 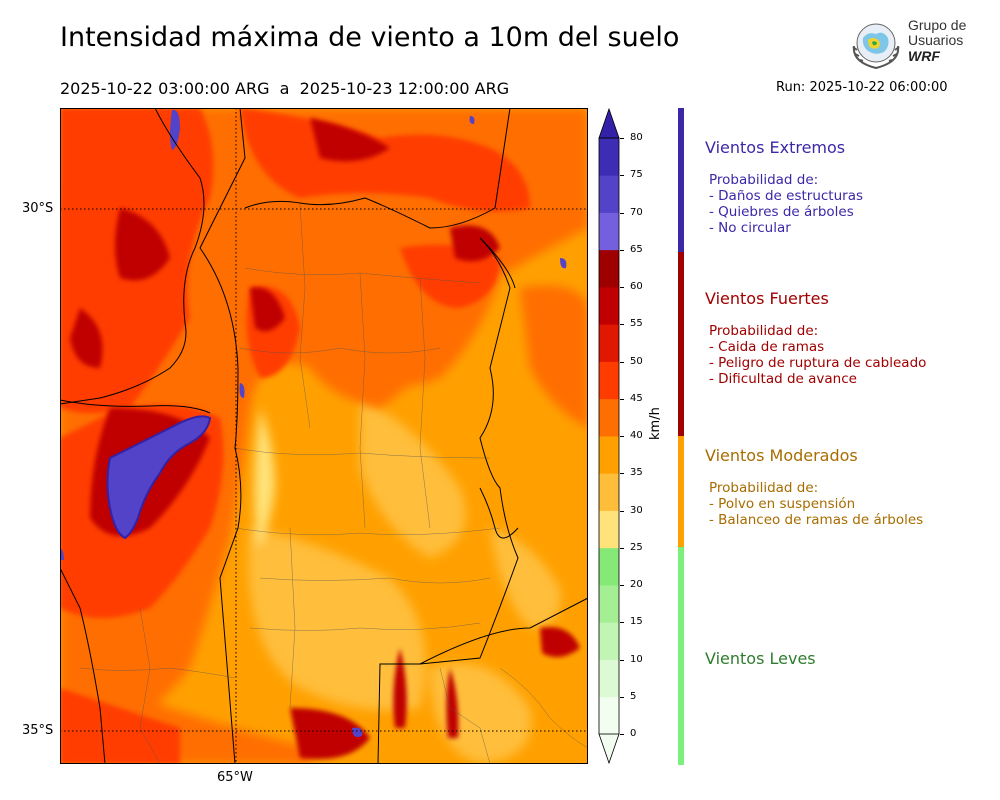 What do you see at coordinates (636, 584) in the screenshot?
I see `colorbar-tick-label: 20` at bounding box center [636, 584].